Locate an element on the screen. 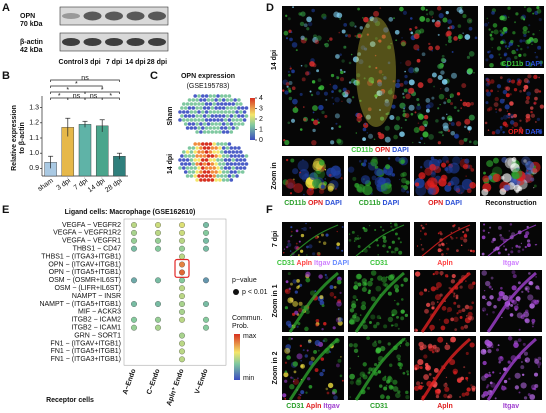 The image size is (546, 413). caption-word: DAPI is located at coordinates (453, 203).